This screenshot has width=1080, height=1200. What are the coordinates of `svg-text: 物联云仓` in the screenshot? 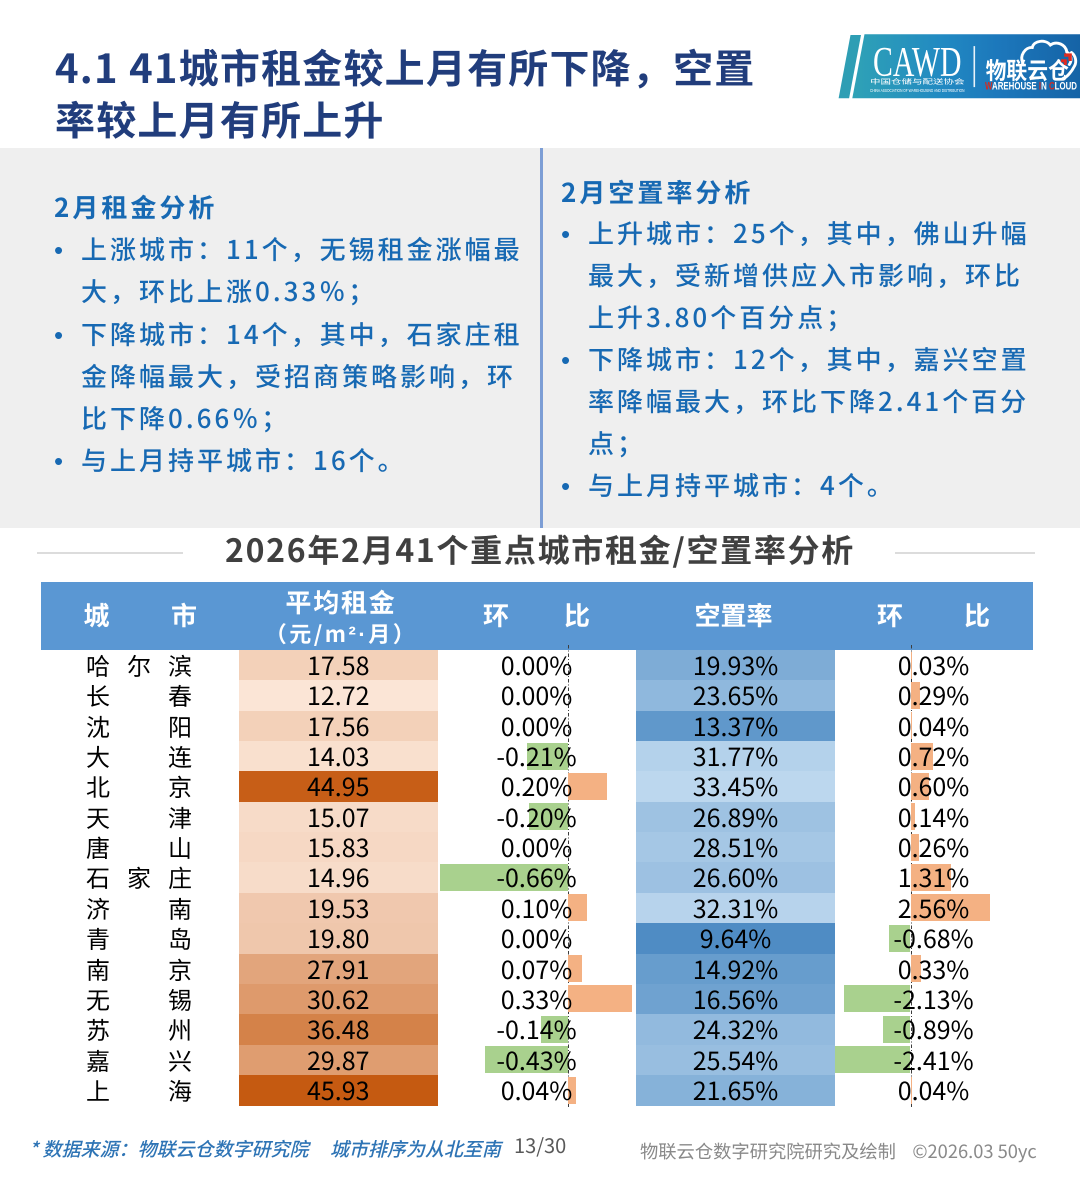 It's located at (1028, 69).